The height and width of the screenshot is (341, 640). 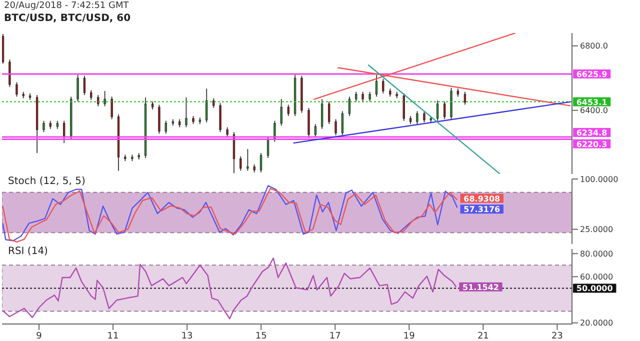 I want to click on x-tick-label: 15, so click(x=261, y=336).